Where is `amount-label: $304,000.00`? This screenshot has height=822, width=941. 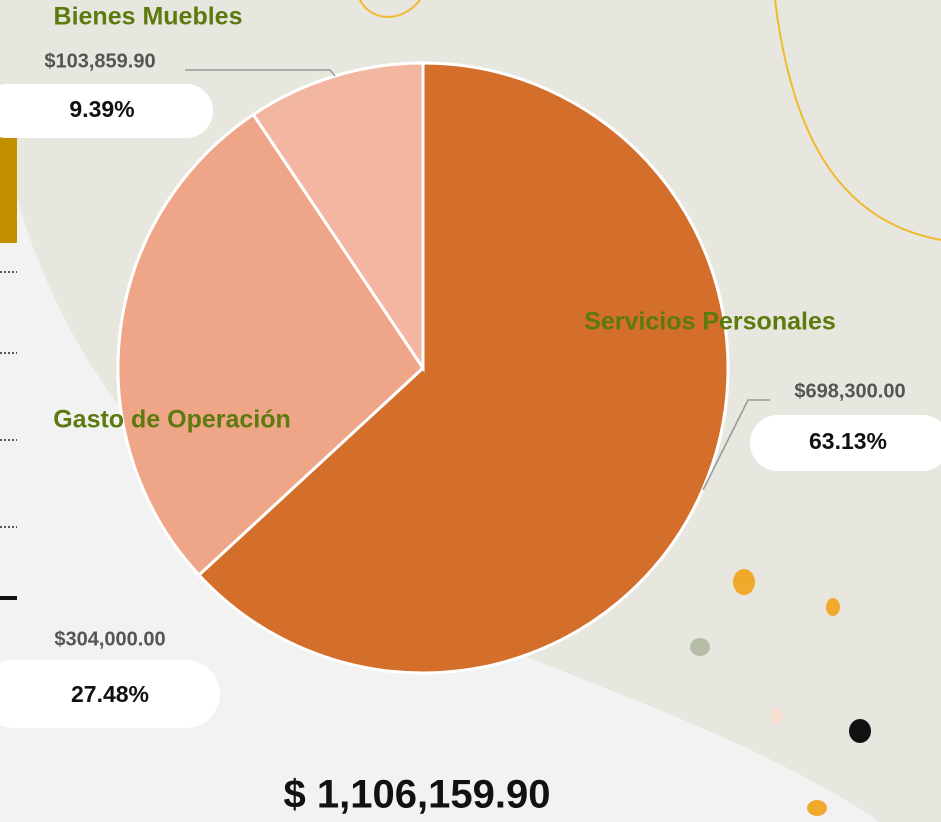
amount-label: $304,000.00 is located at coordinates (109, 639).